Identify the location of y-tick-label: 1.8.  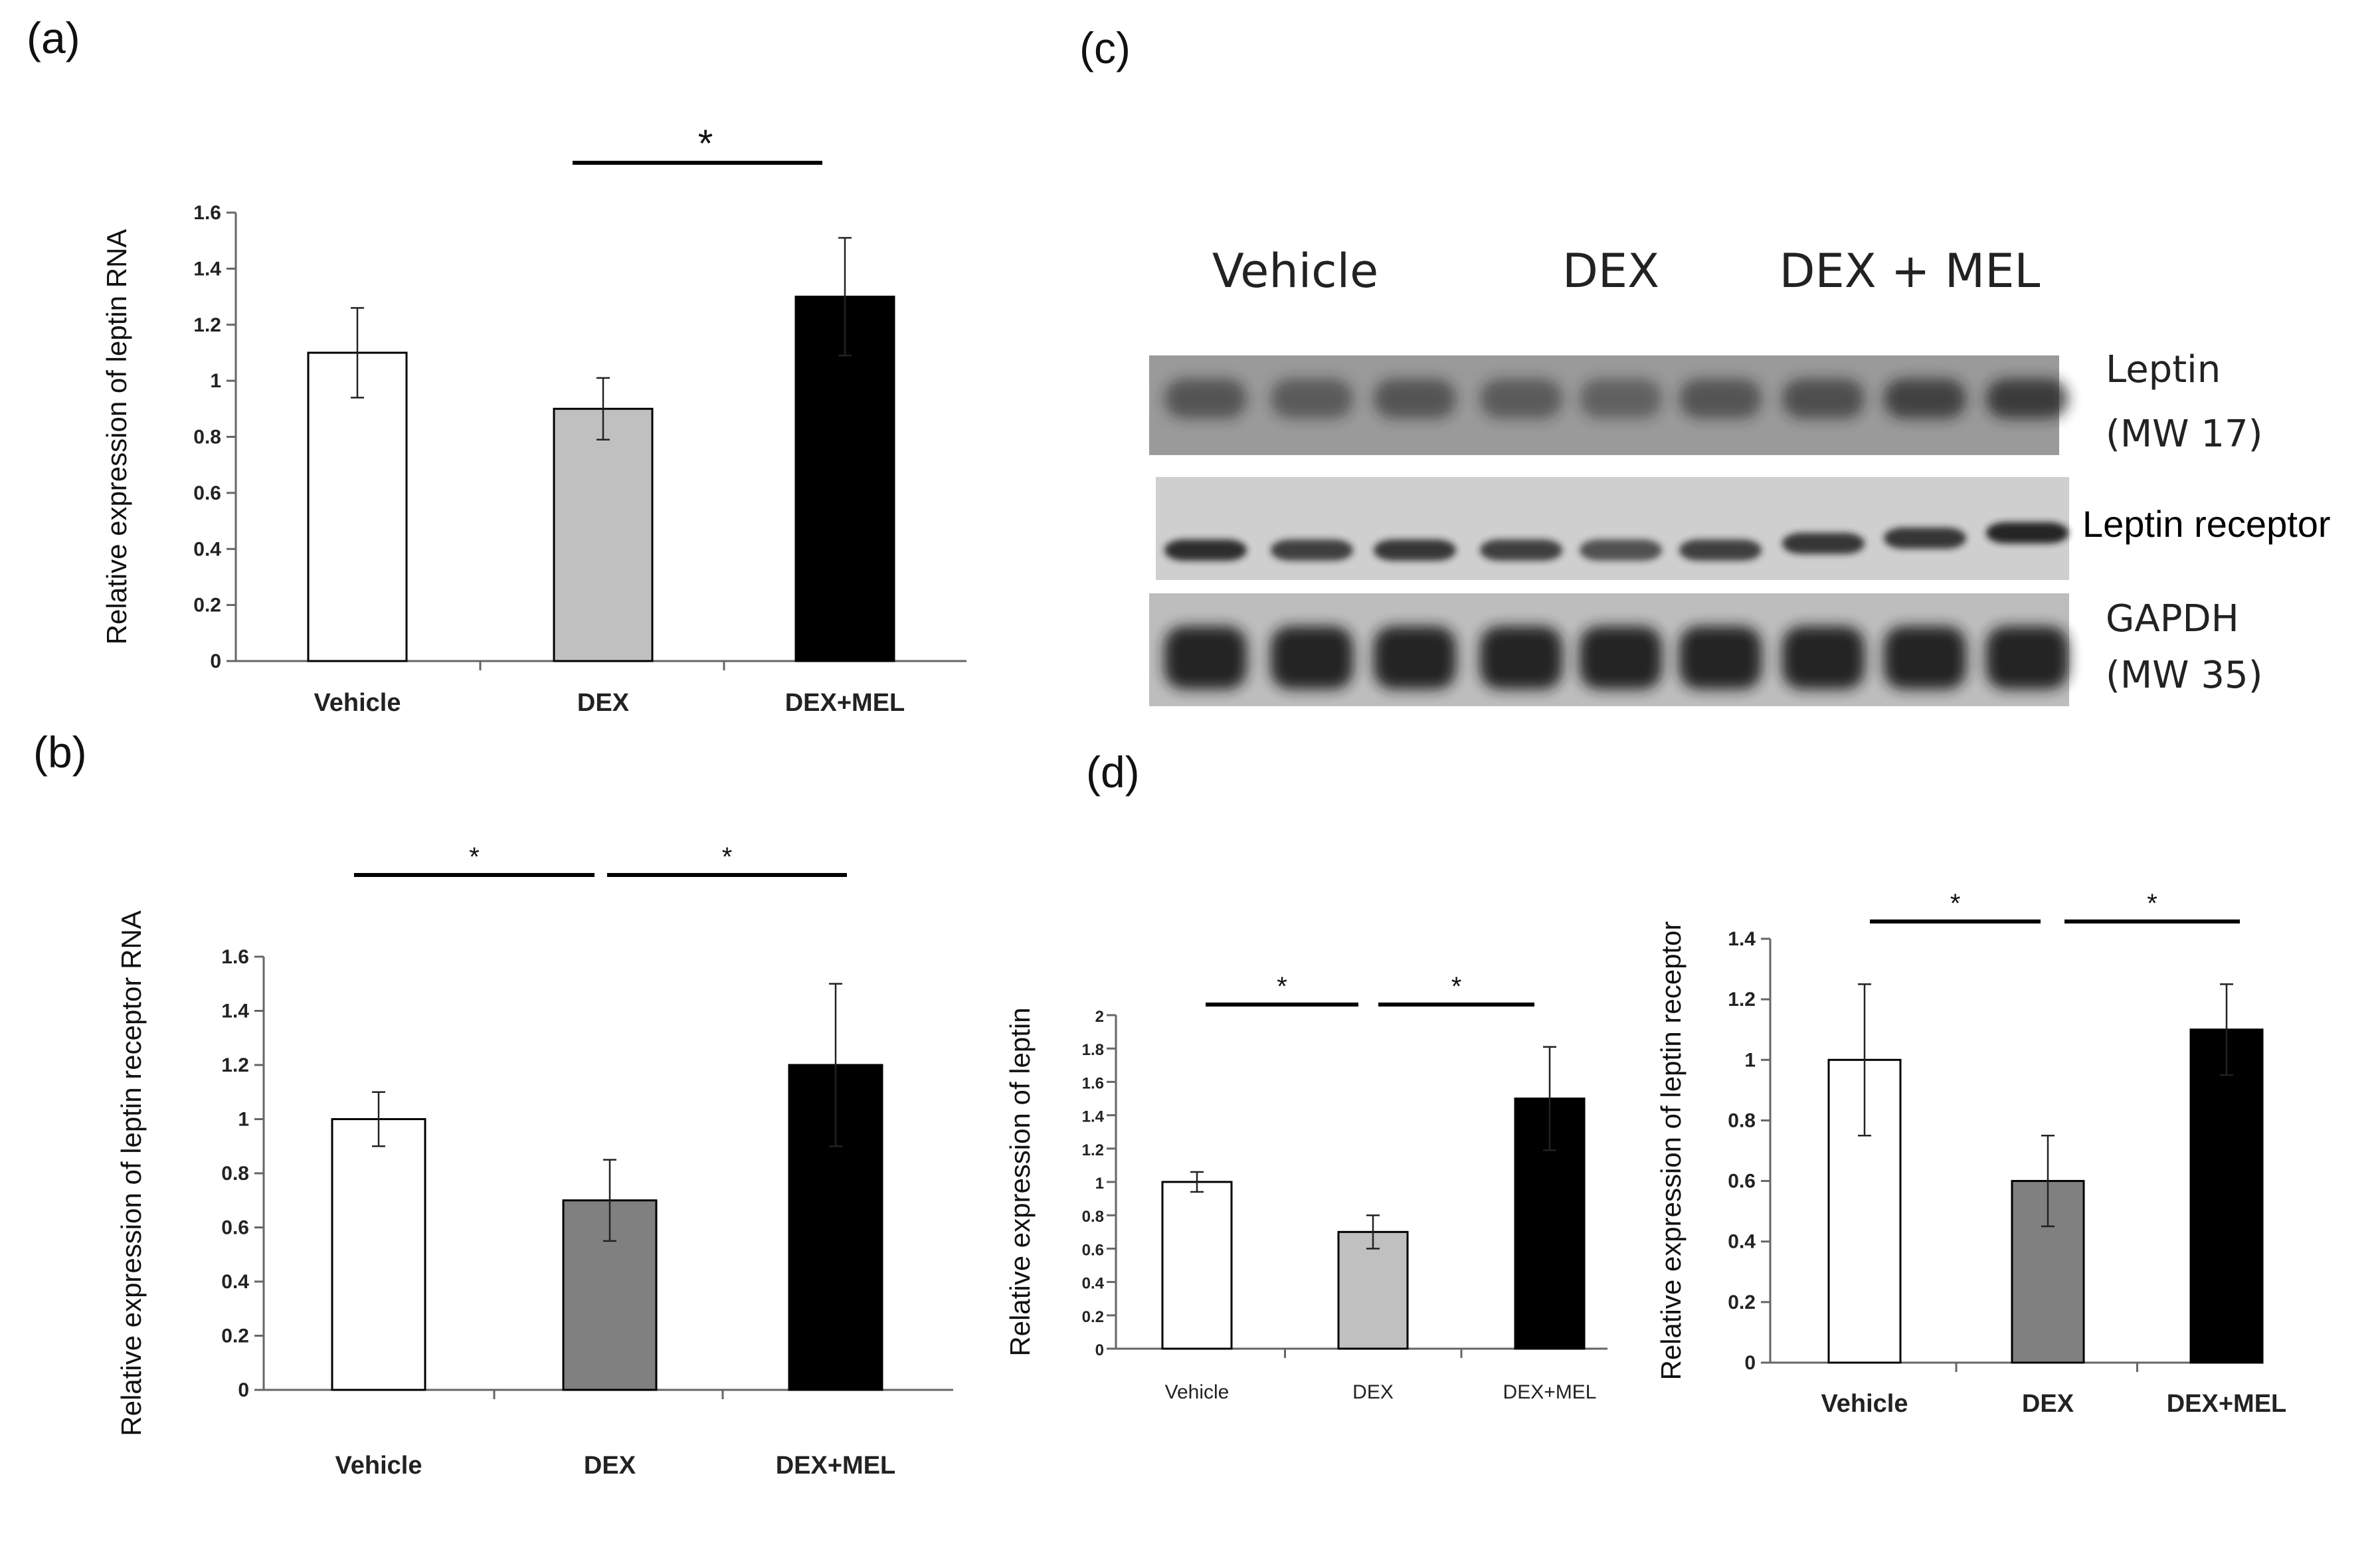
(1093, 1050).